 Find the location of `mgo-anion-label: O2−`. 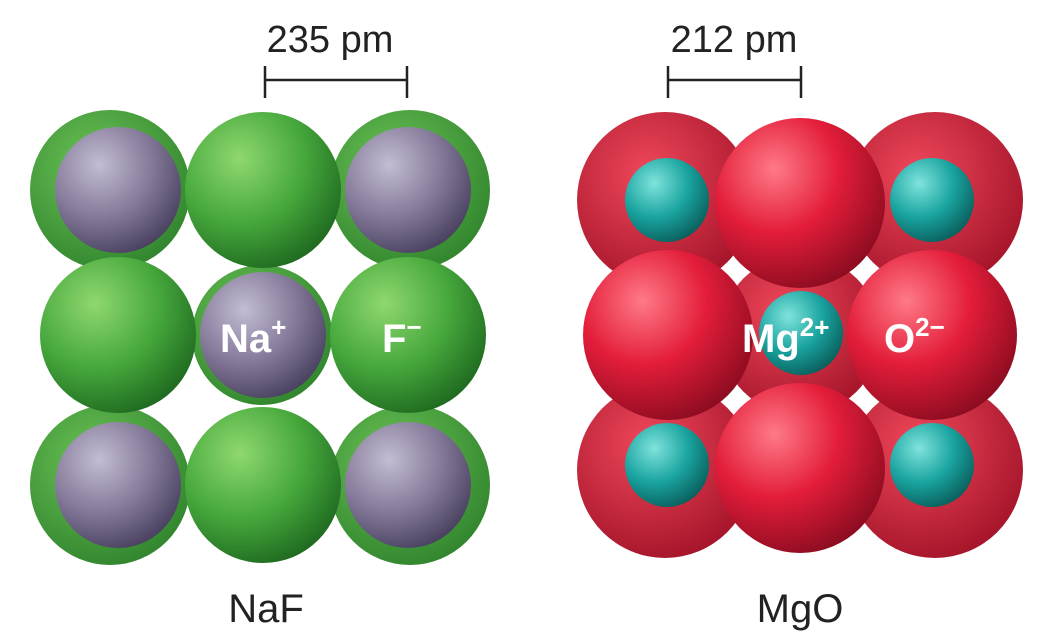

mgo-anion-label: O2− is located at coordinates (914, 336).